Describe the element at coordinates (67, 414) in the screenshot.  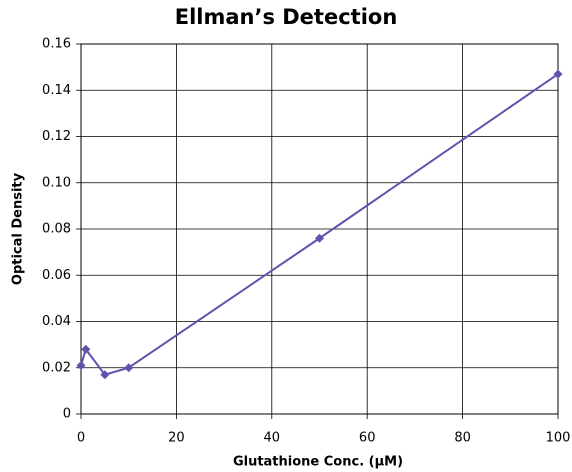
I see `y-tick-label: 0` at that location.